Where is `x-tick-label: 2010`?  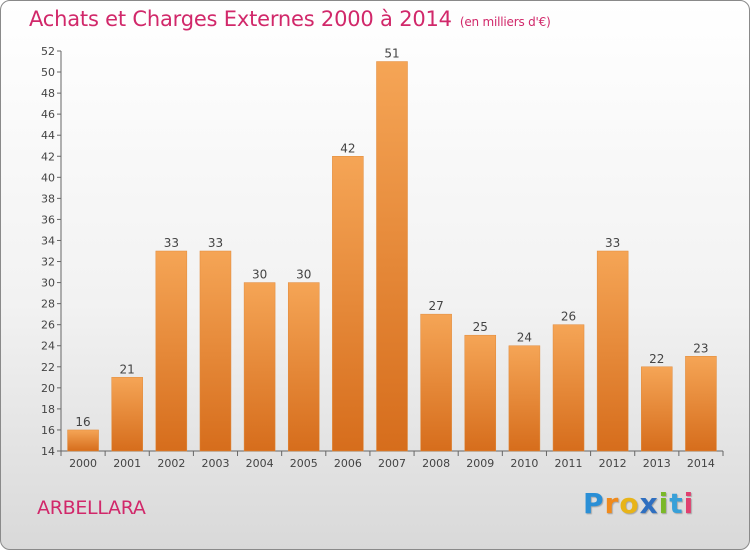 x-tick-label: 2010 is located at coordinates (524, 463).